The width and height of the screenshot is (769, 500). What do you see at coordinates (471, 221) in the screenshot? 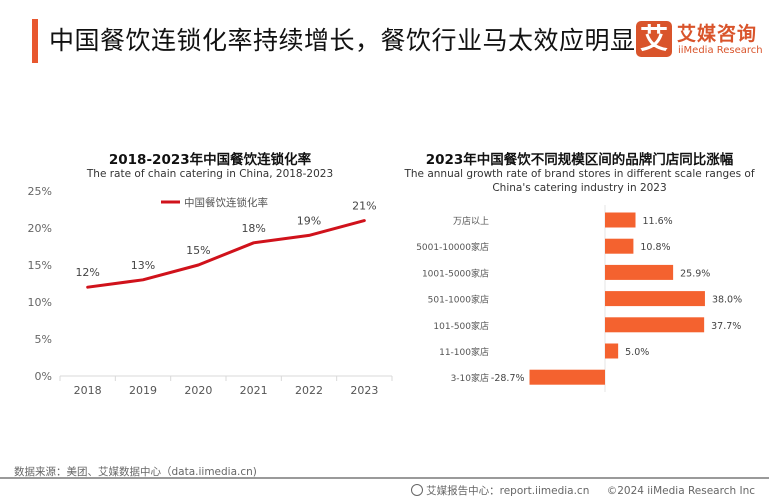
I see `category-label: 万店以上` at bounding box center [471, 221].